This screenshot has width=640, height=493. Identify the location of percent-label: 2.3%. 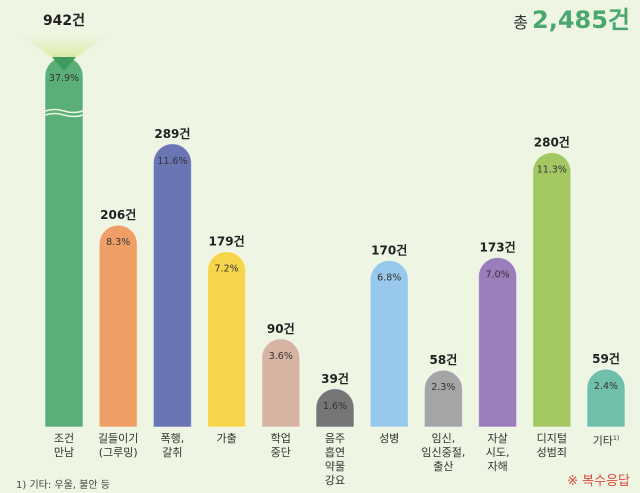
(443, 387).